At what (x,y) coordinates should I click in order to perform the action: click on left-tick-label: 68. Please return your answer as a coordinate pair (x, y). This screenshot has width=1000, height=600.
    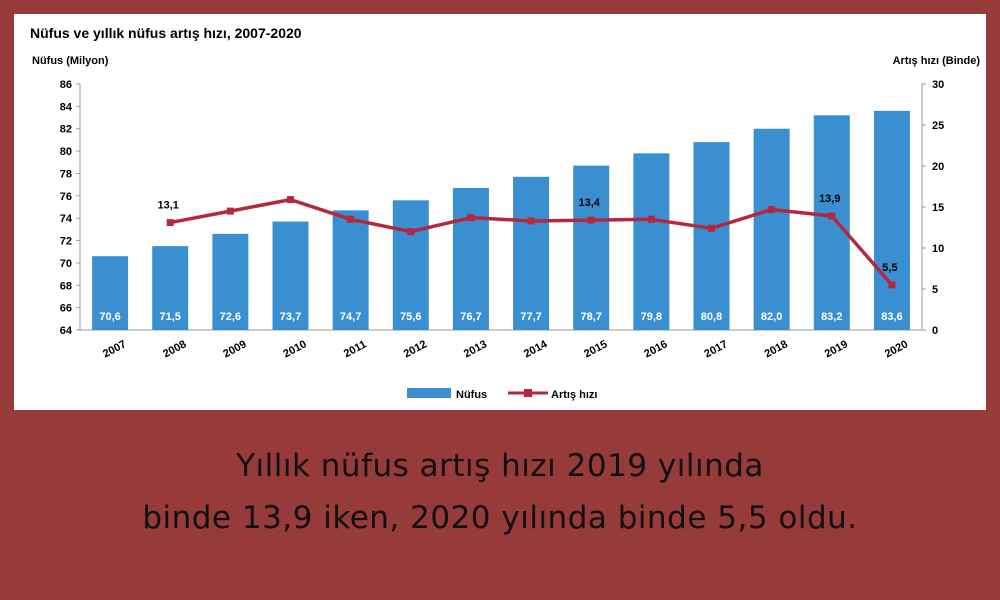
    Looking at the image, I should click on (66, 286).